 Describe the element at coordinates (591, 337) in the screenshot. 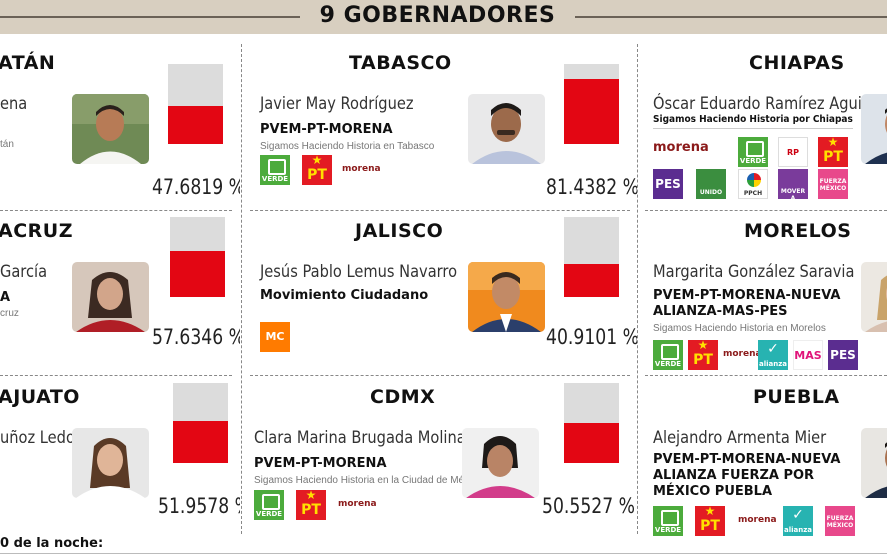

I see `vote-percent: 40.9101 %` at that location.